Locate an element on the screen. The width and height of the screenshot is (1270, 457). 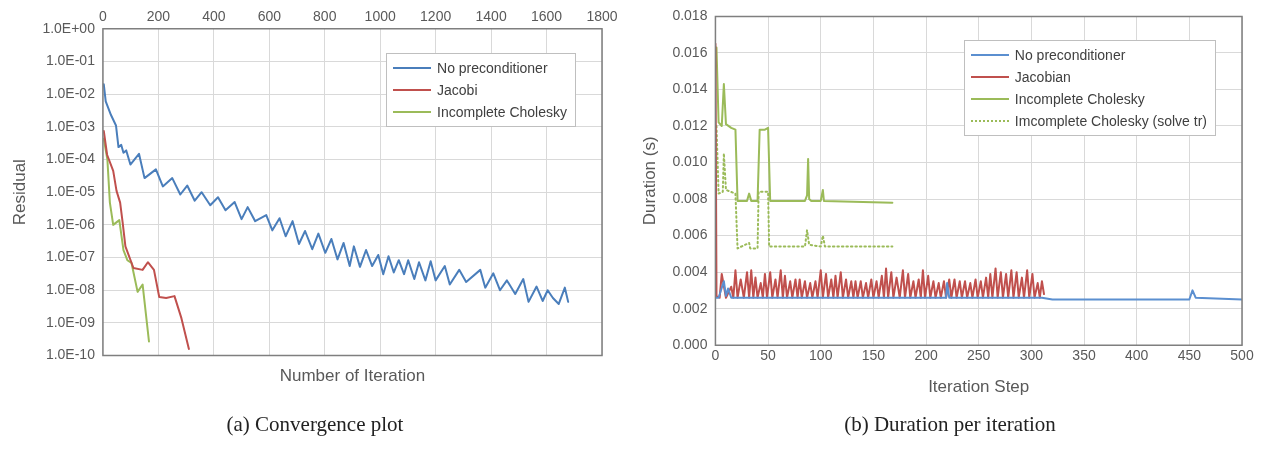
legend-label: Jacobi is located at coordinates (457, 89).